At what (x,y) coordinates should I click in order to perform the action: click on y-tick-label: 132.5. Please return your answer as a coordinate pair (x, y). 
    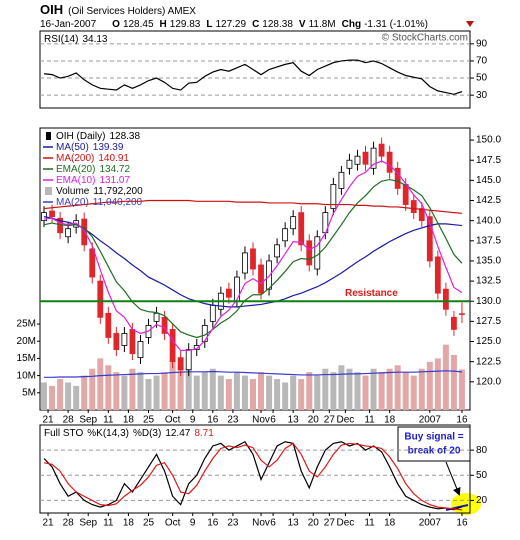
    Looking at the image, I should click on (488, 281).